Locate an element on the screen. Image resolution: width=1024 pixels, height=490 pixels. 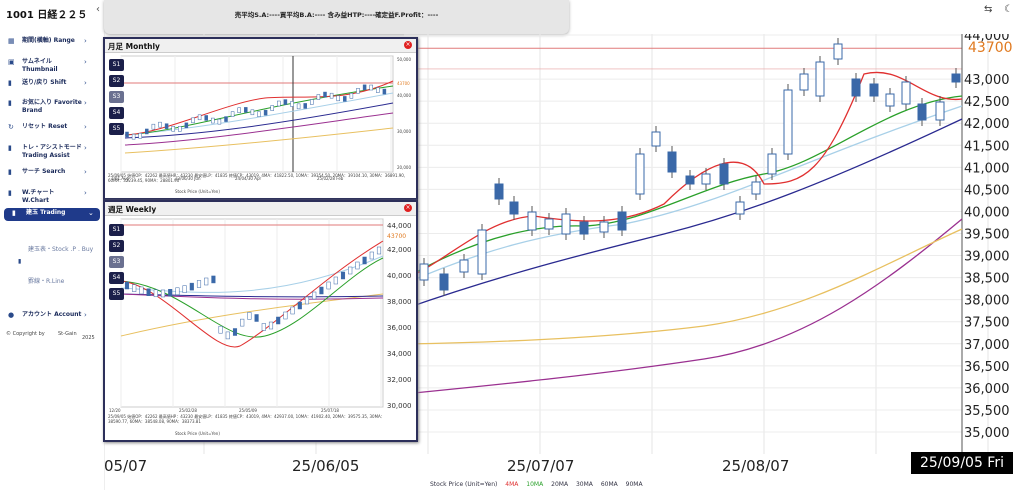
y-tick-label: 36,000 is located at coordinates (399, 328).